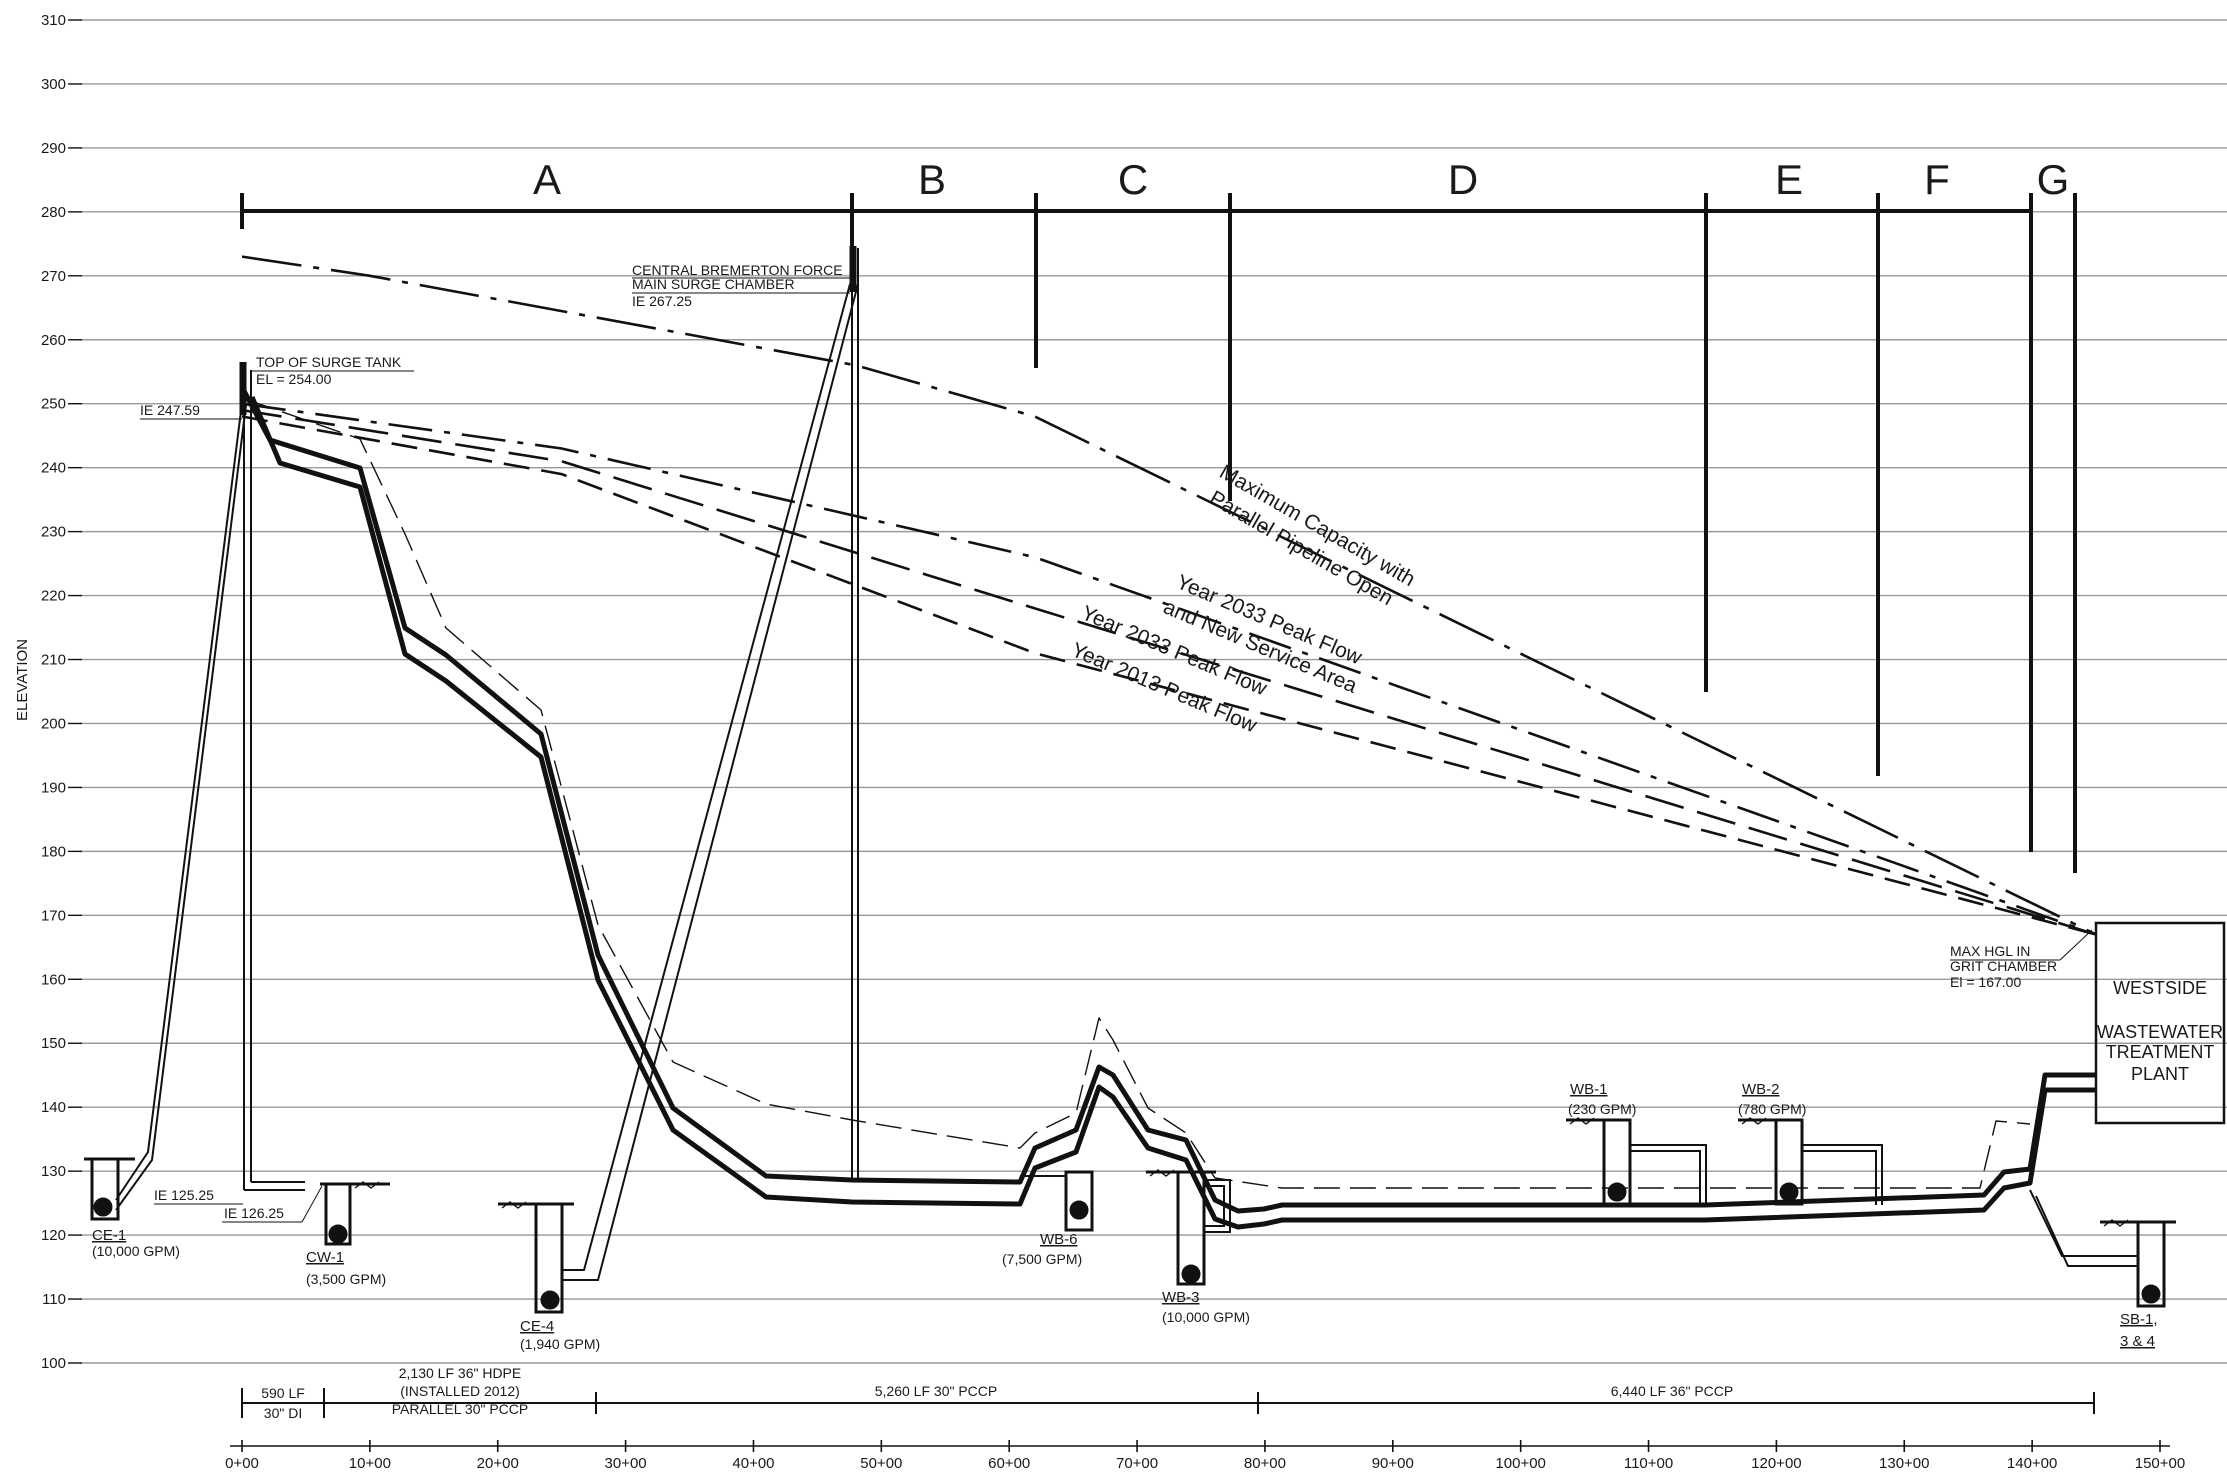  What do you see at coordinates (53, 532) in the screenshot?
I see `y-tick-label: 230` at bounding box center [53, 532].